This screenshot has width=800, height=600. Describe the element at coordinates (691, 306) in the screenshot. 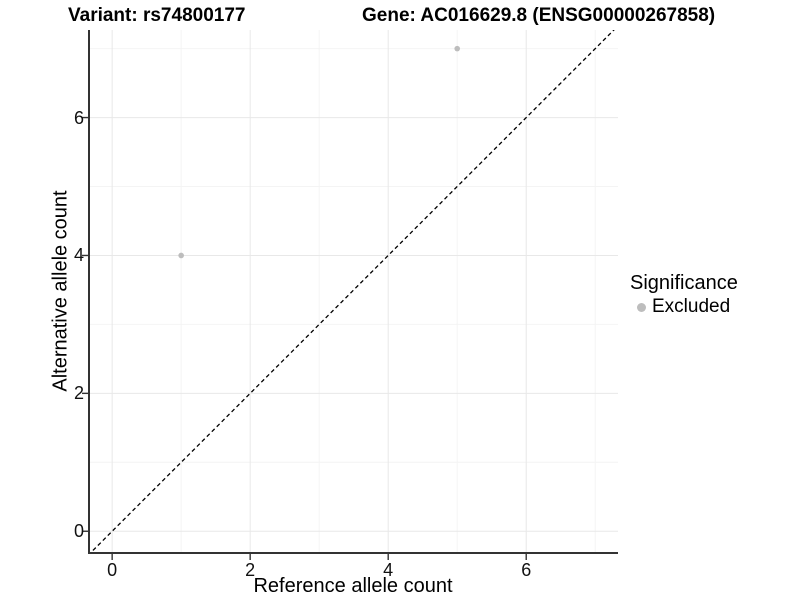

I see `legend-entry-label: Excluded` at that location.